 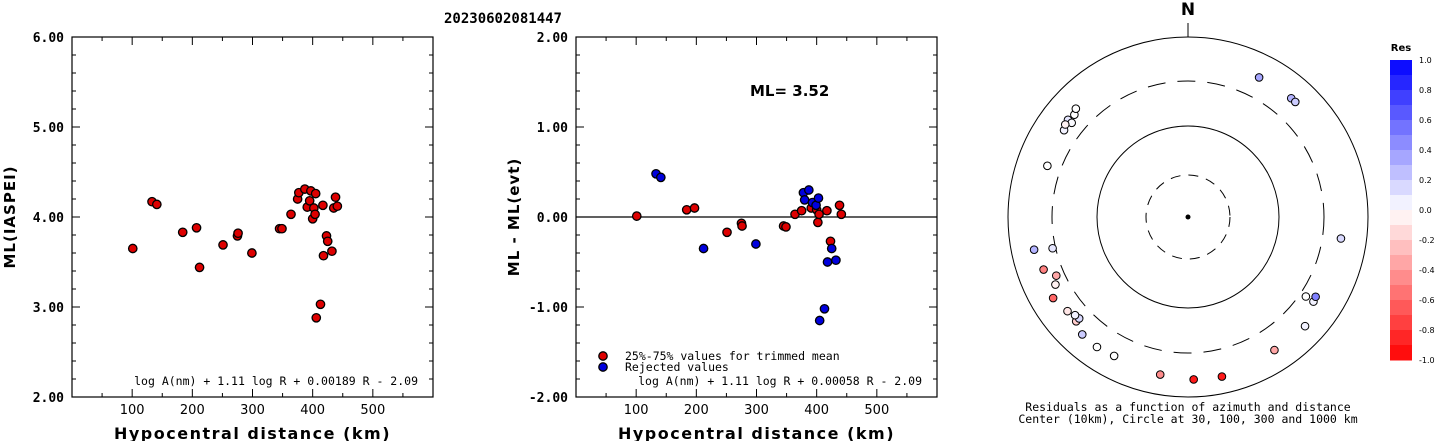 I want to click on ml-annotation: ML= 3.52, so click(x=789, y=91).